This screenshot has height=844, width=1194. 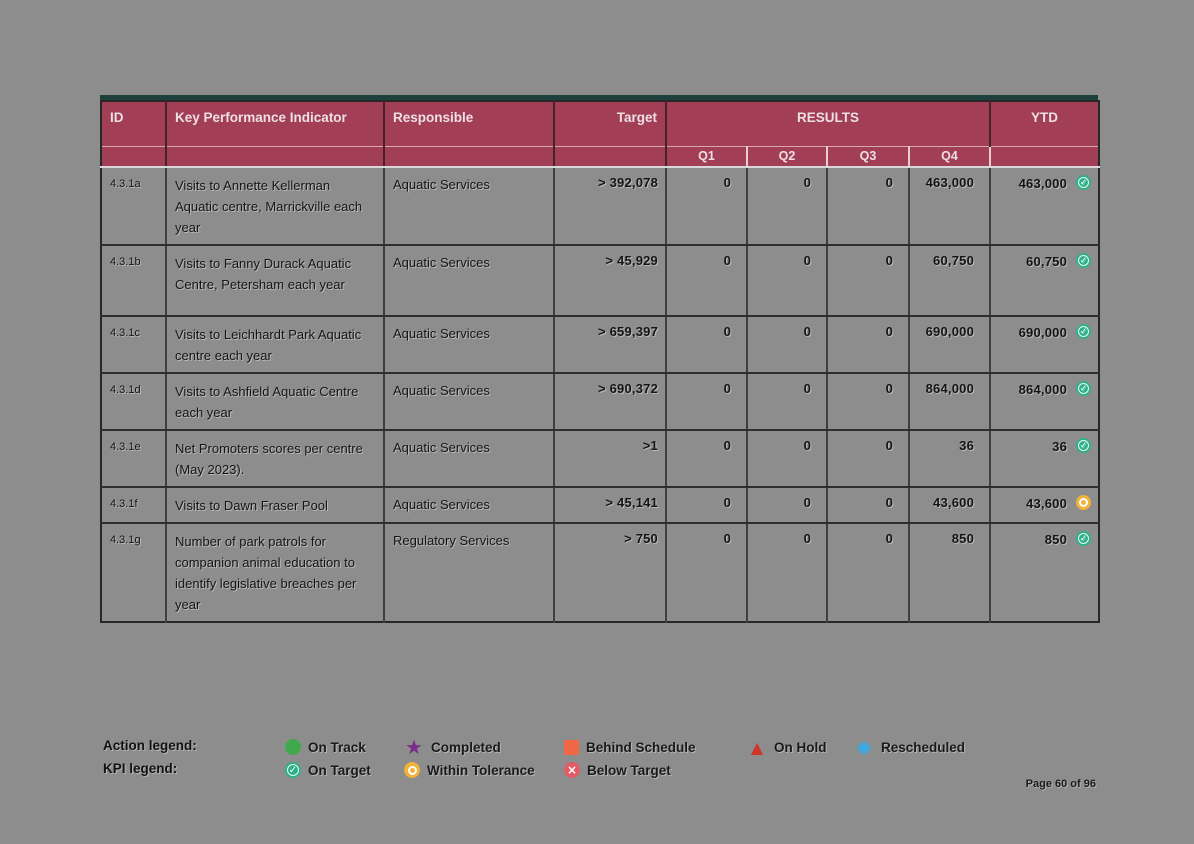 What do you see at coordinates (337, 747) in the screenshot?
I see `legend-item-label: On Track` at bounding box center [337, 747].